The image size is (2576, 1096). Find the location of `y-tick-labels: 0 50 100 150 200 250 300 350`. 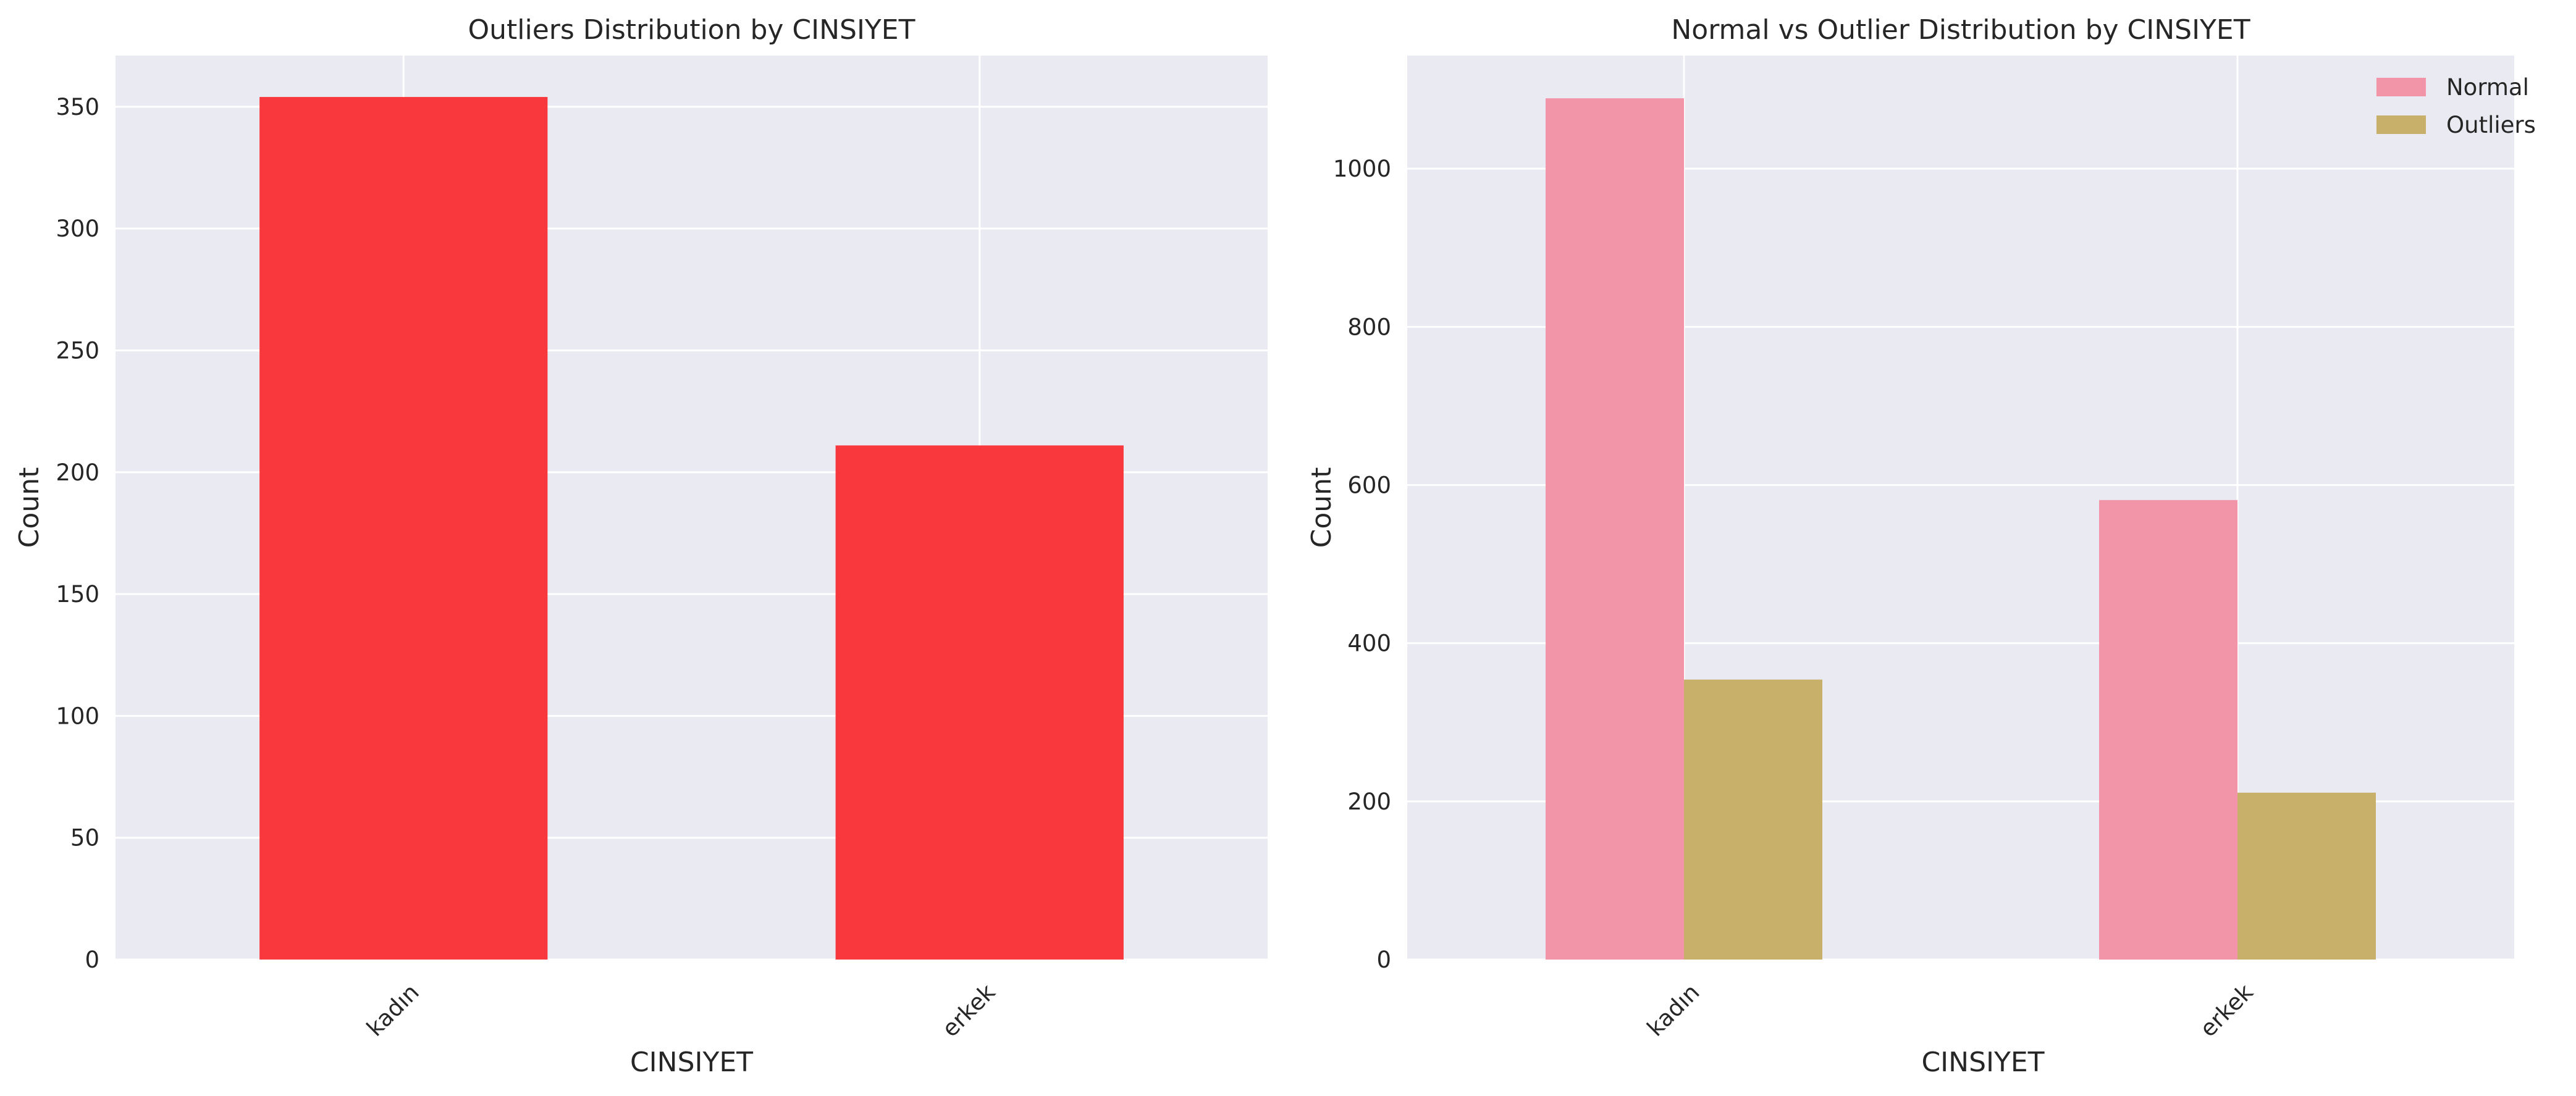

y-tick-labels: 0 50 100 150 200 250 300 350 is located at coordinates (77, 533).